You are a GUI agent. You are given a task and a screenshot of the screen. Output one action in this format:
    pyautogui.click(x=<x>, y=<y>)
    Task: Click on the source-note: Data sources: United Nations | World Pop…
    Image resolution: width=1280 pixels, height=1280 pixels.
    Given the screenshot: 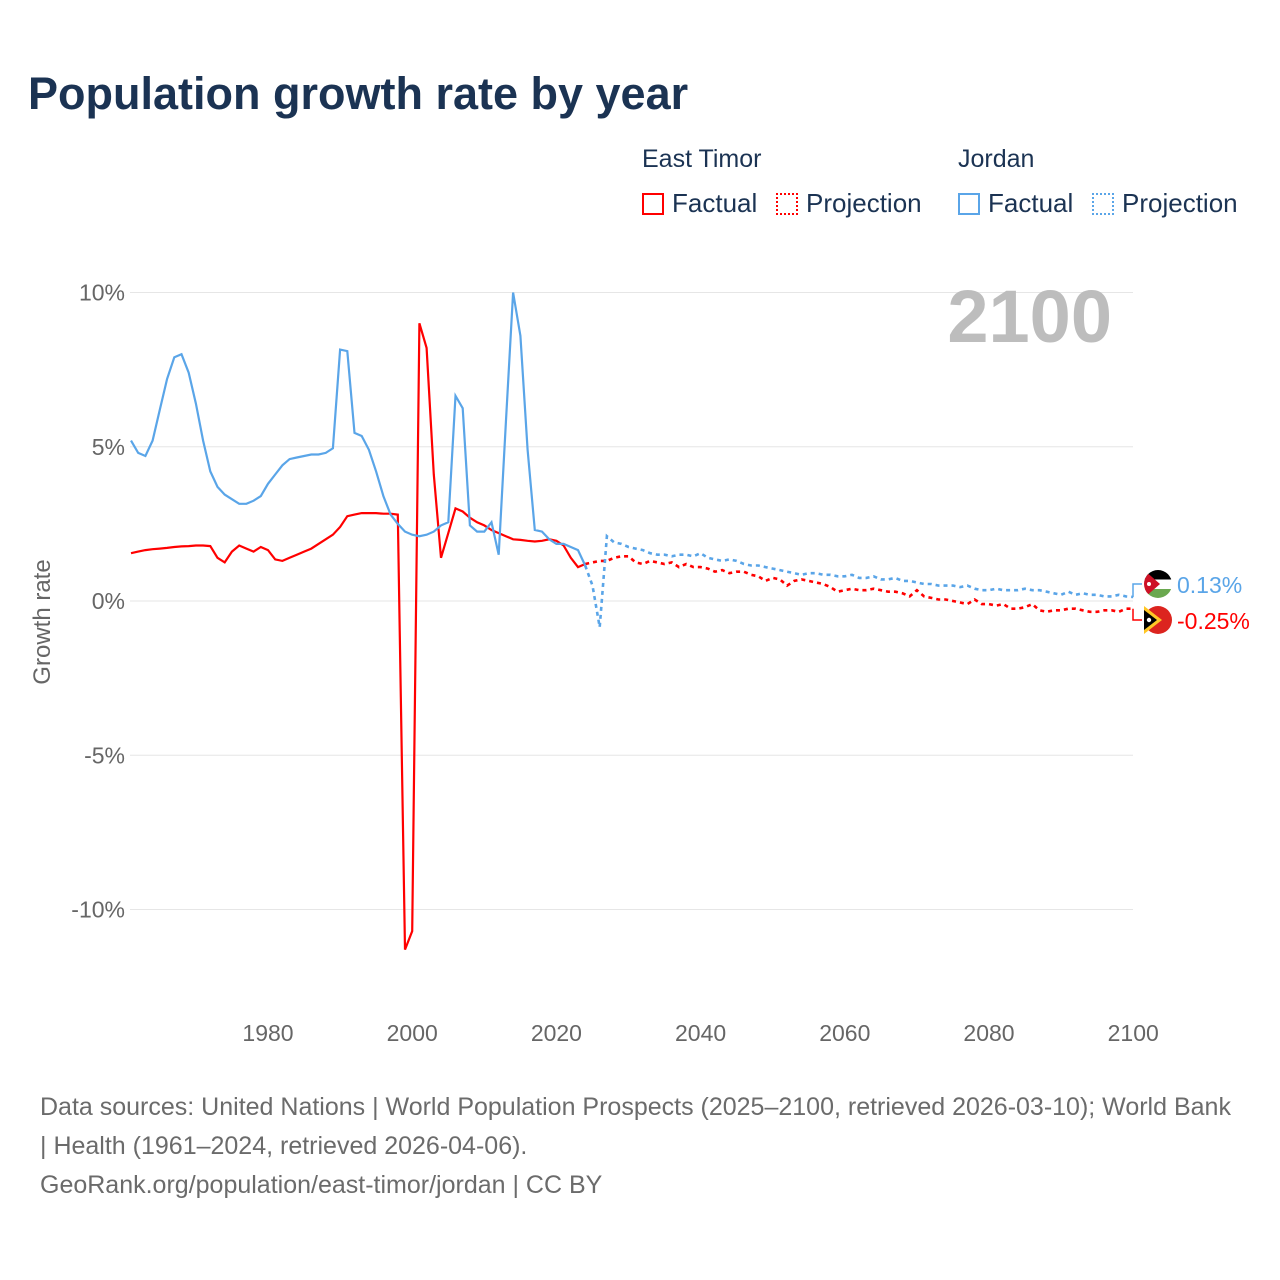 What is the action you would take?
    pyautogui.click(x=640, y=1146)
    